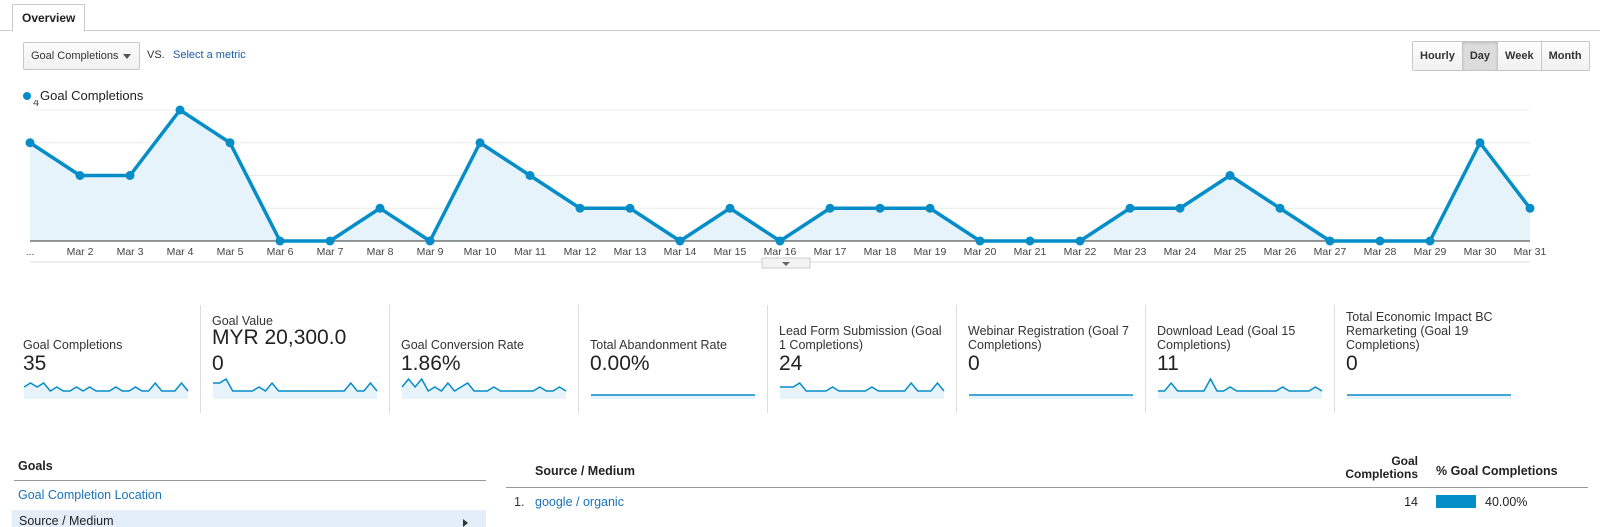  Describe the element at coordinates (242, 321) in the screenshot. I see `scorecard-title: Goal Value` at that location.